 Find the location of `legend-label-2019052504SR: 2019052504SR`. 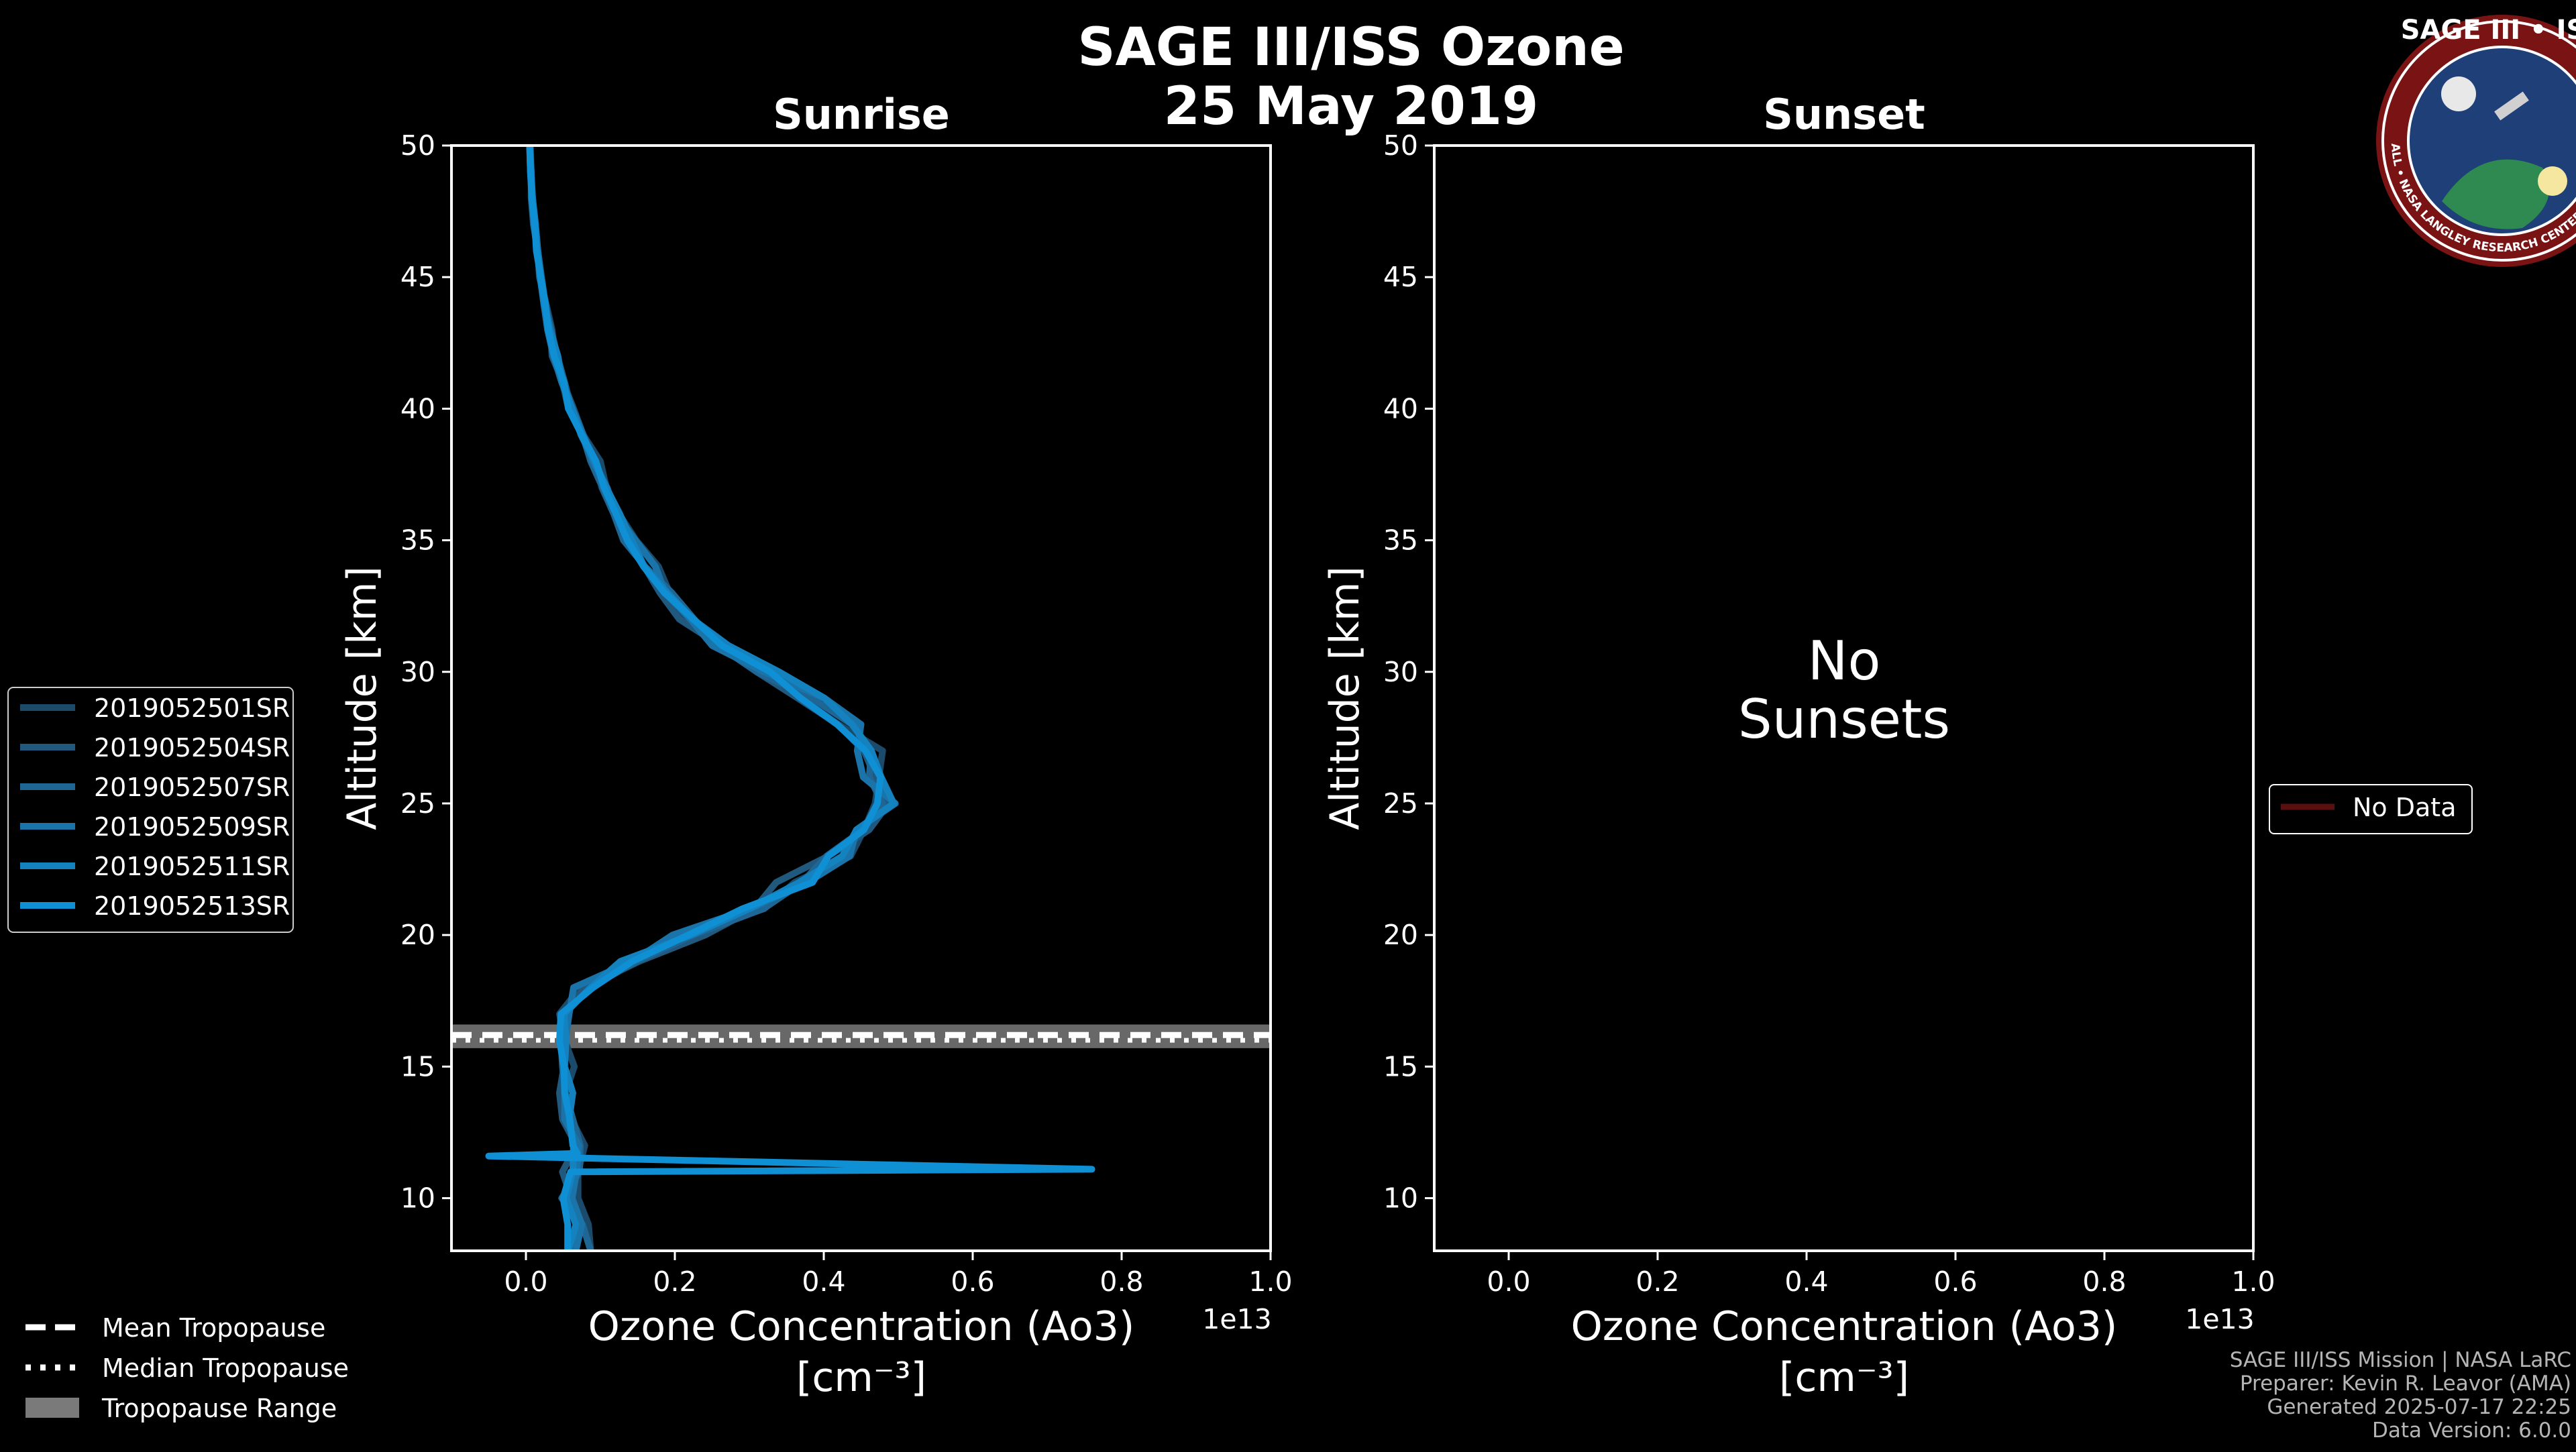

legend-label-2019052504SR: 2019052504SR is located at coordinates (192, 748).